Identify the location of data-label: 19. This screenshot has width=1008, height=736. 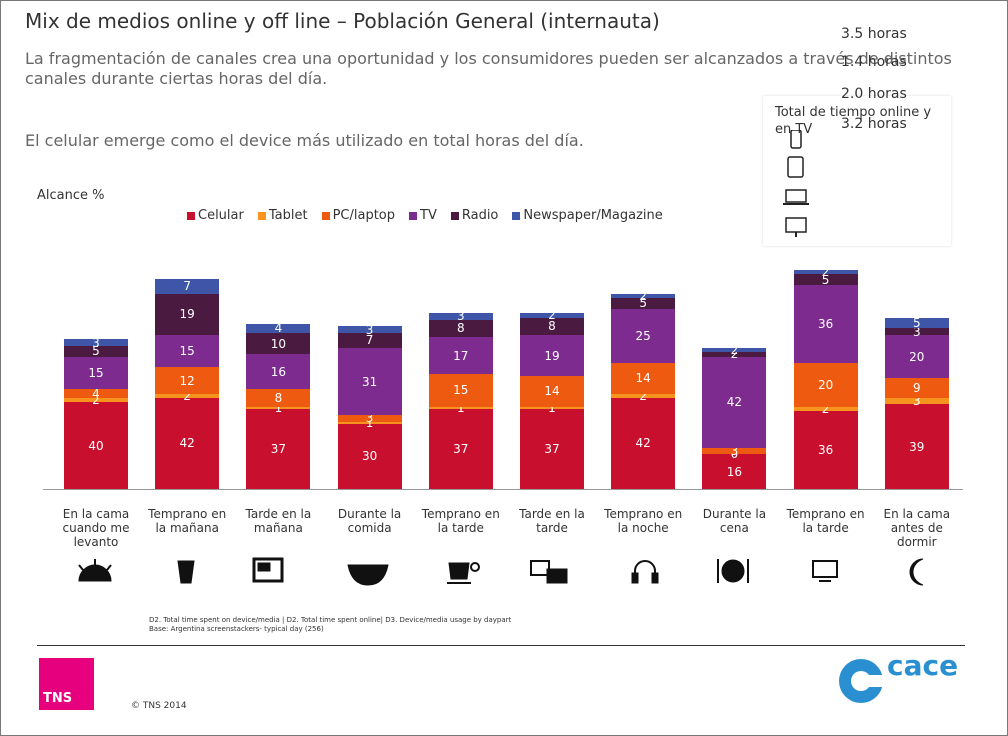
(187, 314).